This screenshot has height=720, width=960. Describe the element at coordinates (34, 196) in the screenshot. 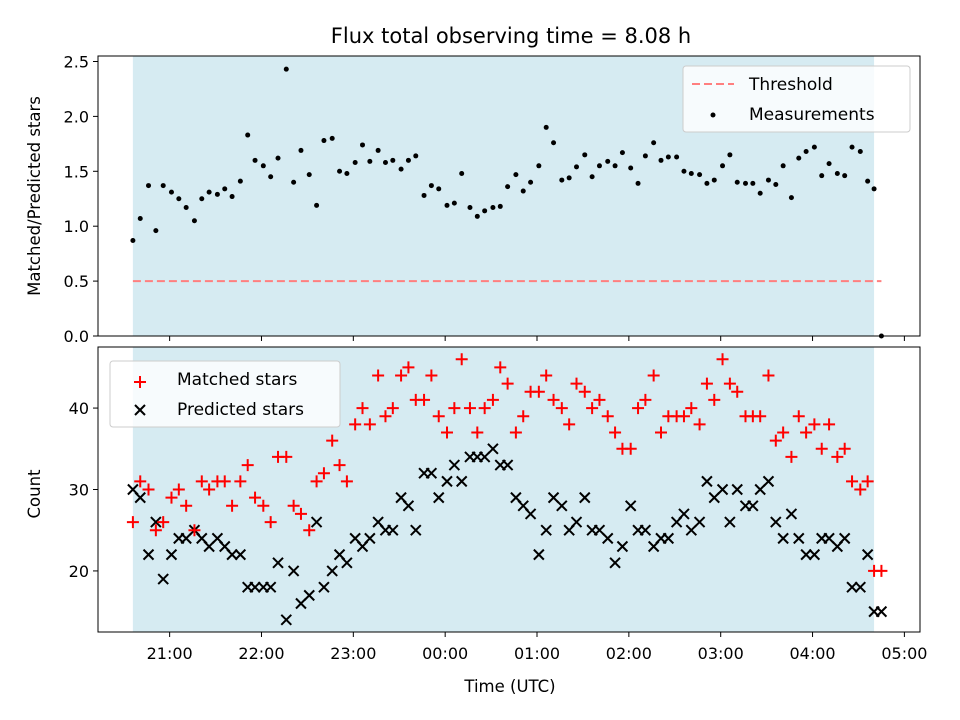

I see `top-y-axis-label: Matched/Predicted stars` at that location.